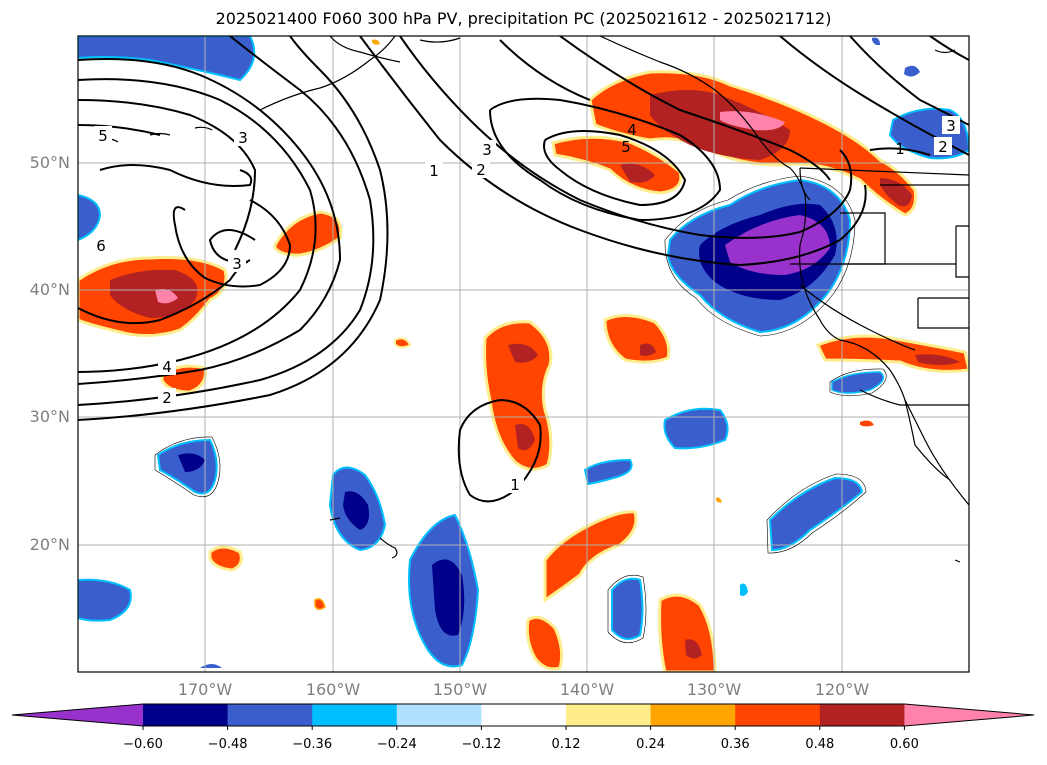 The image size is (1047, 765). I want to click on colorbar-tick-label: 0.60, so click(904, 744).